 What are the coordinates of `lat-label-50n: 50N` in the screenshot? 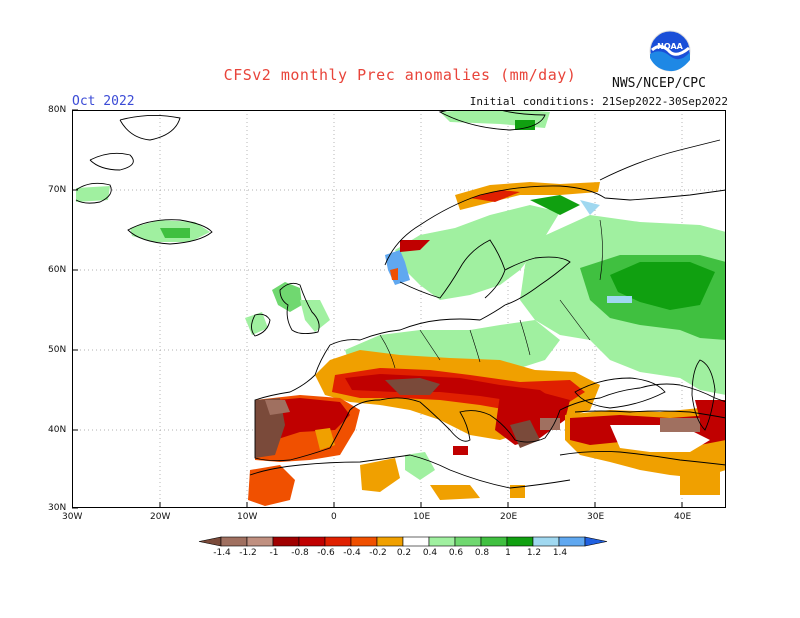 It's located at (57, 350).